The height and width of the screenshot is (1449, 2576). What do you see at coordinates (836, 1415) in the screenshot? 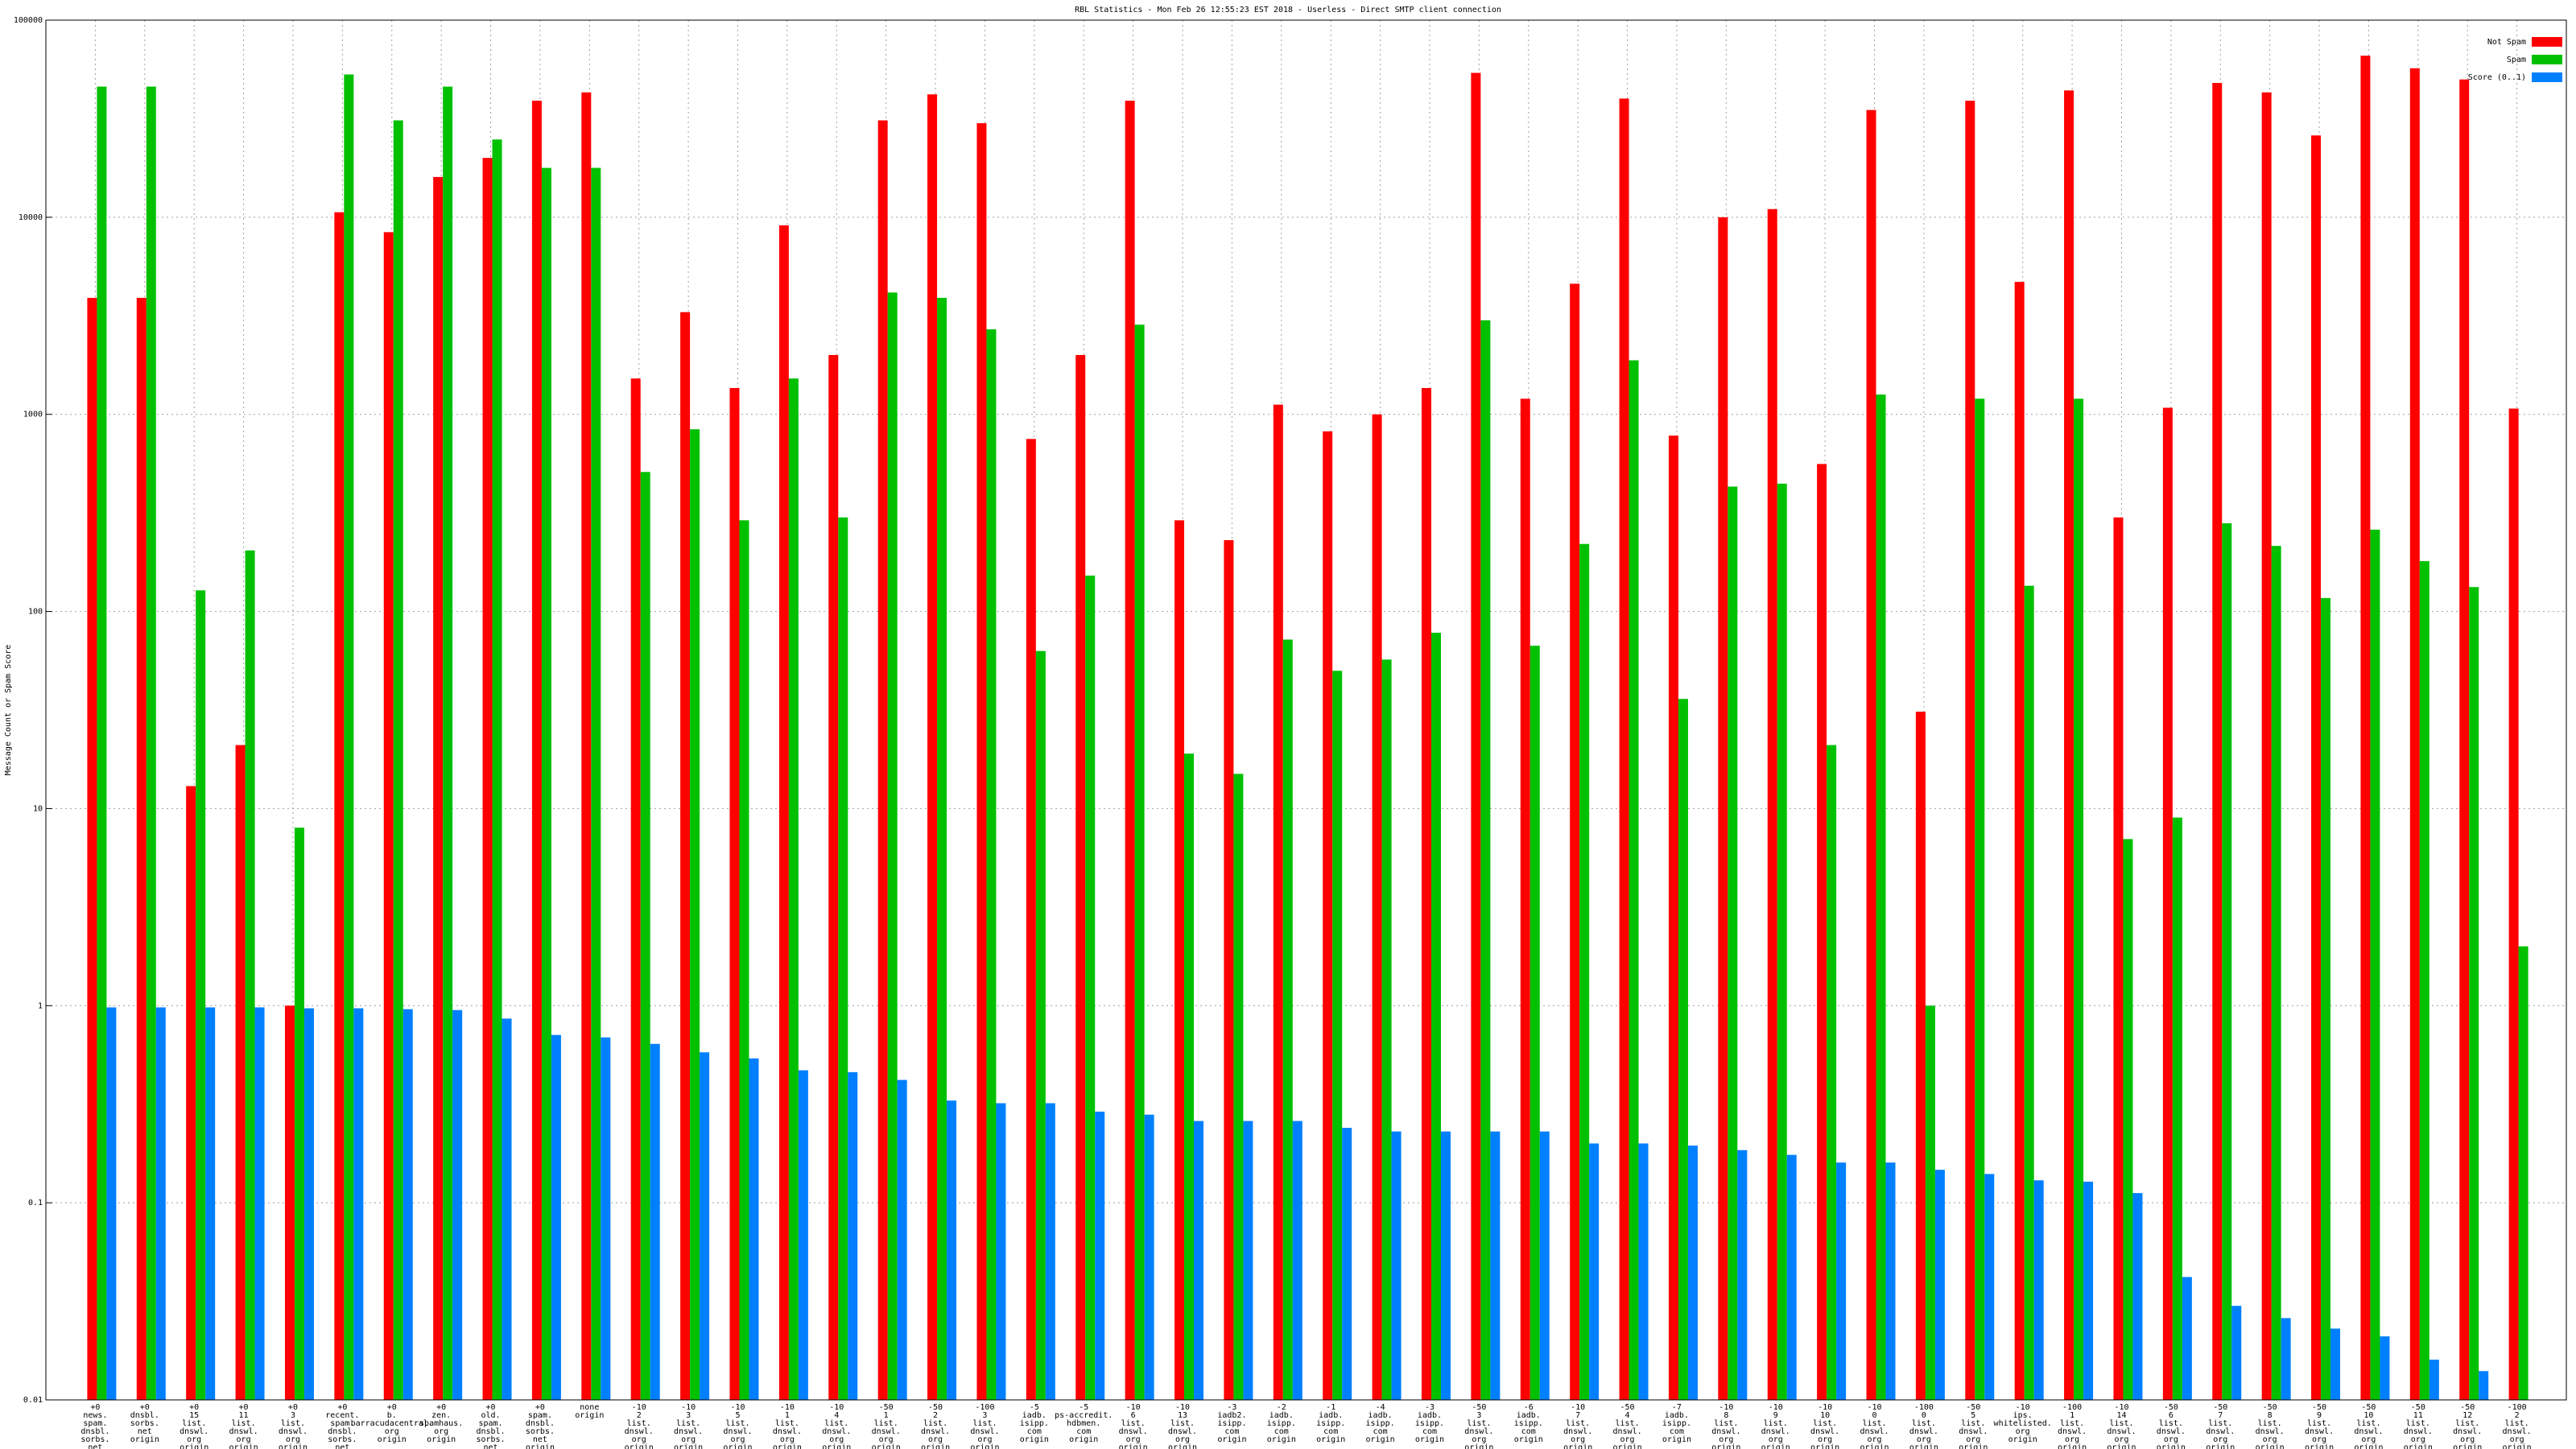
I see `x-tick-label: 4` at bounding box center [836, 1415].